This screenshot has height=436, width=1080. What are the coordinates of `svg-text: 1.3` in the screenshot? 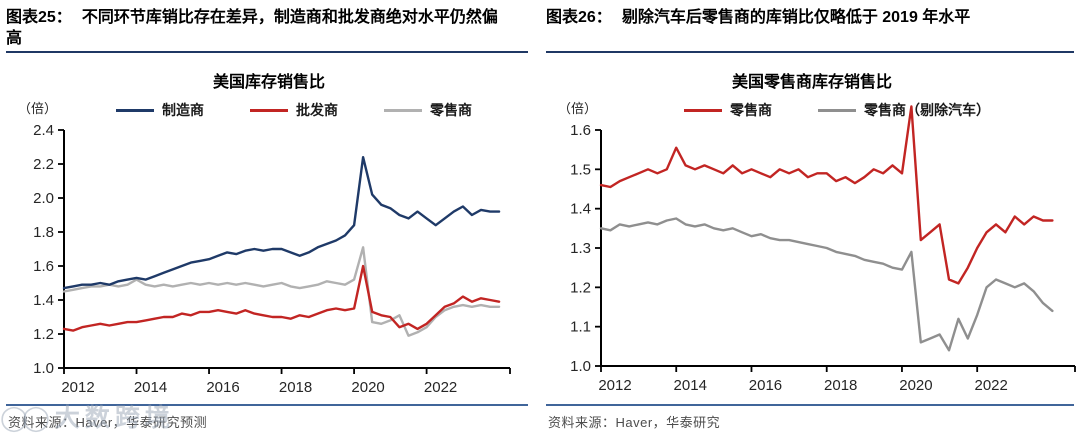 It's located at (580, 248).